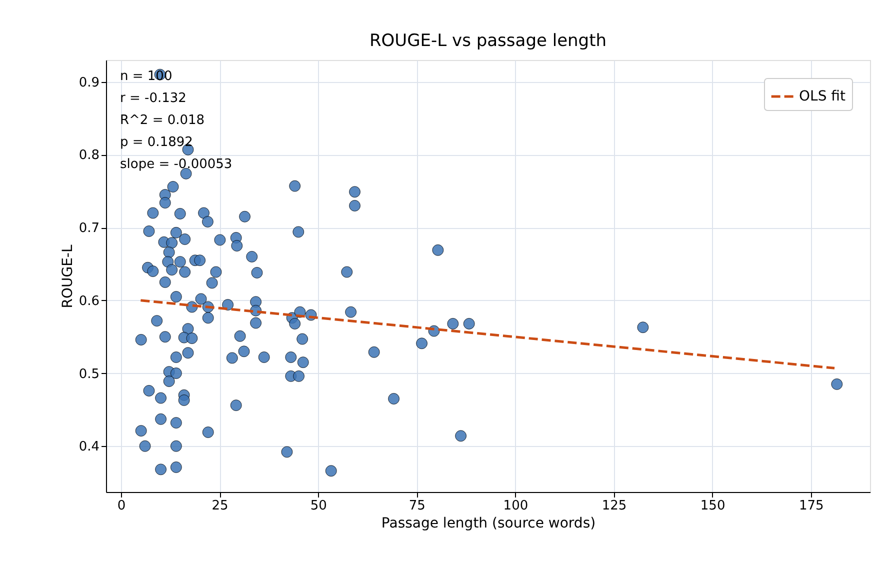 The height and width of the screenshot is (584, 896). What do you see at coordinates (89, 301) in the screenshot?
I see `y-tick-label: 0.6` at bounding box center [89, 301].